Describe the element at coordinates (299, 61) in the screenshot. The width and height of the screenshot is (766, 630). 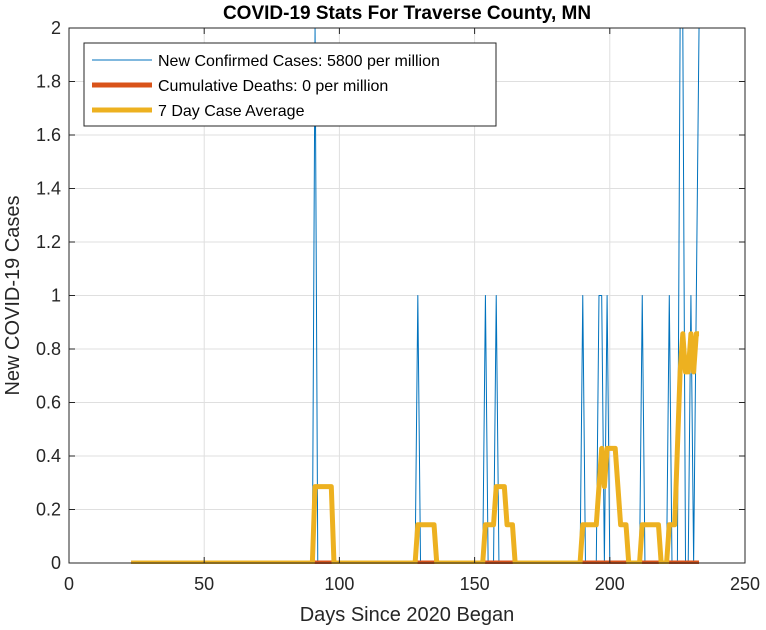
I see `legend-label: New Confirmed Cases: 5800 per million` at that location.